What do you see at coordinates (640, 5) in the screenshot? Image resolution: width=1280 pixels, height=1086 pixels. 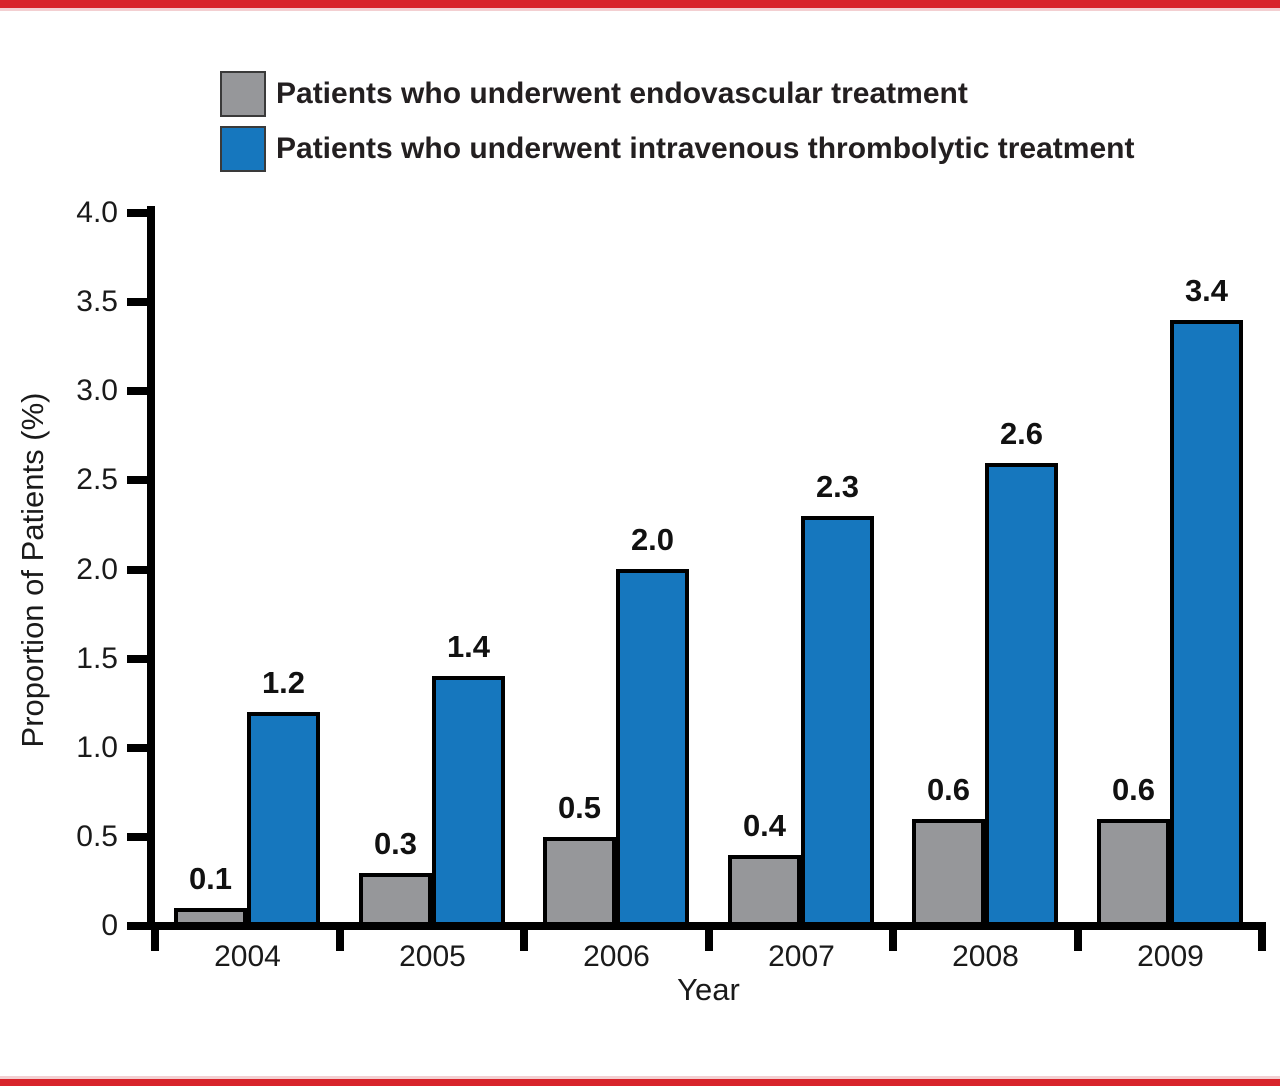 I see `top-red-border` at bounding box center [640, 5].